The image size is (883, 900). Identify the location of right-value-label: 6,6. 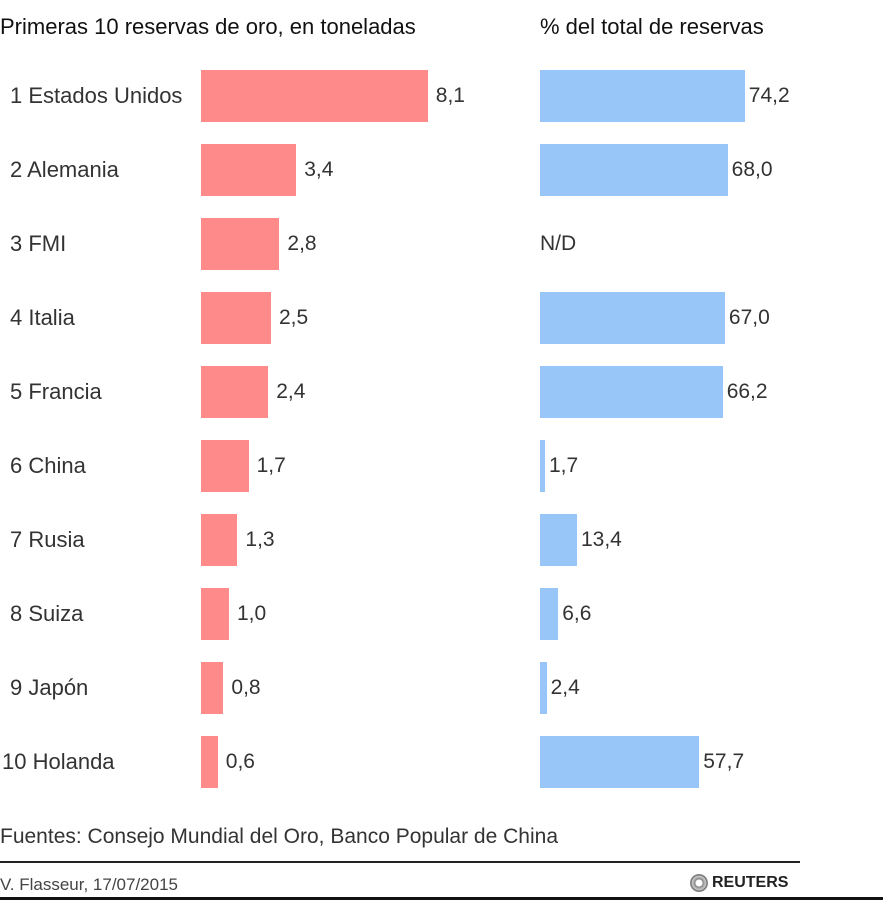
(577, 613).